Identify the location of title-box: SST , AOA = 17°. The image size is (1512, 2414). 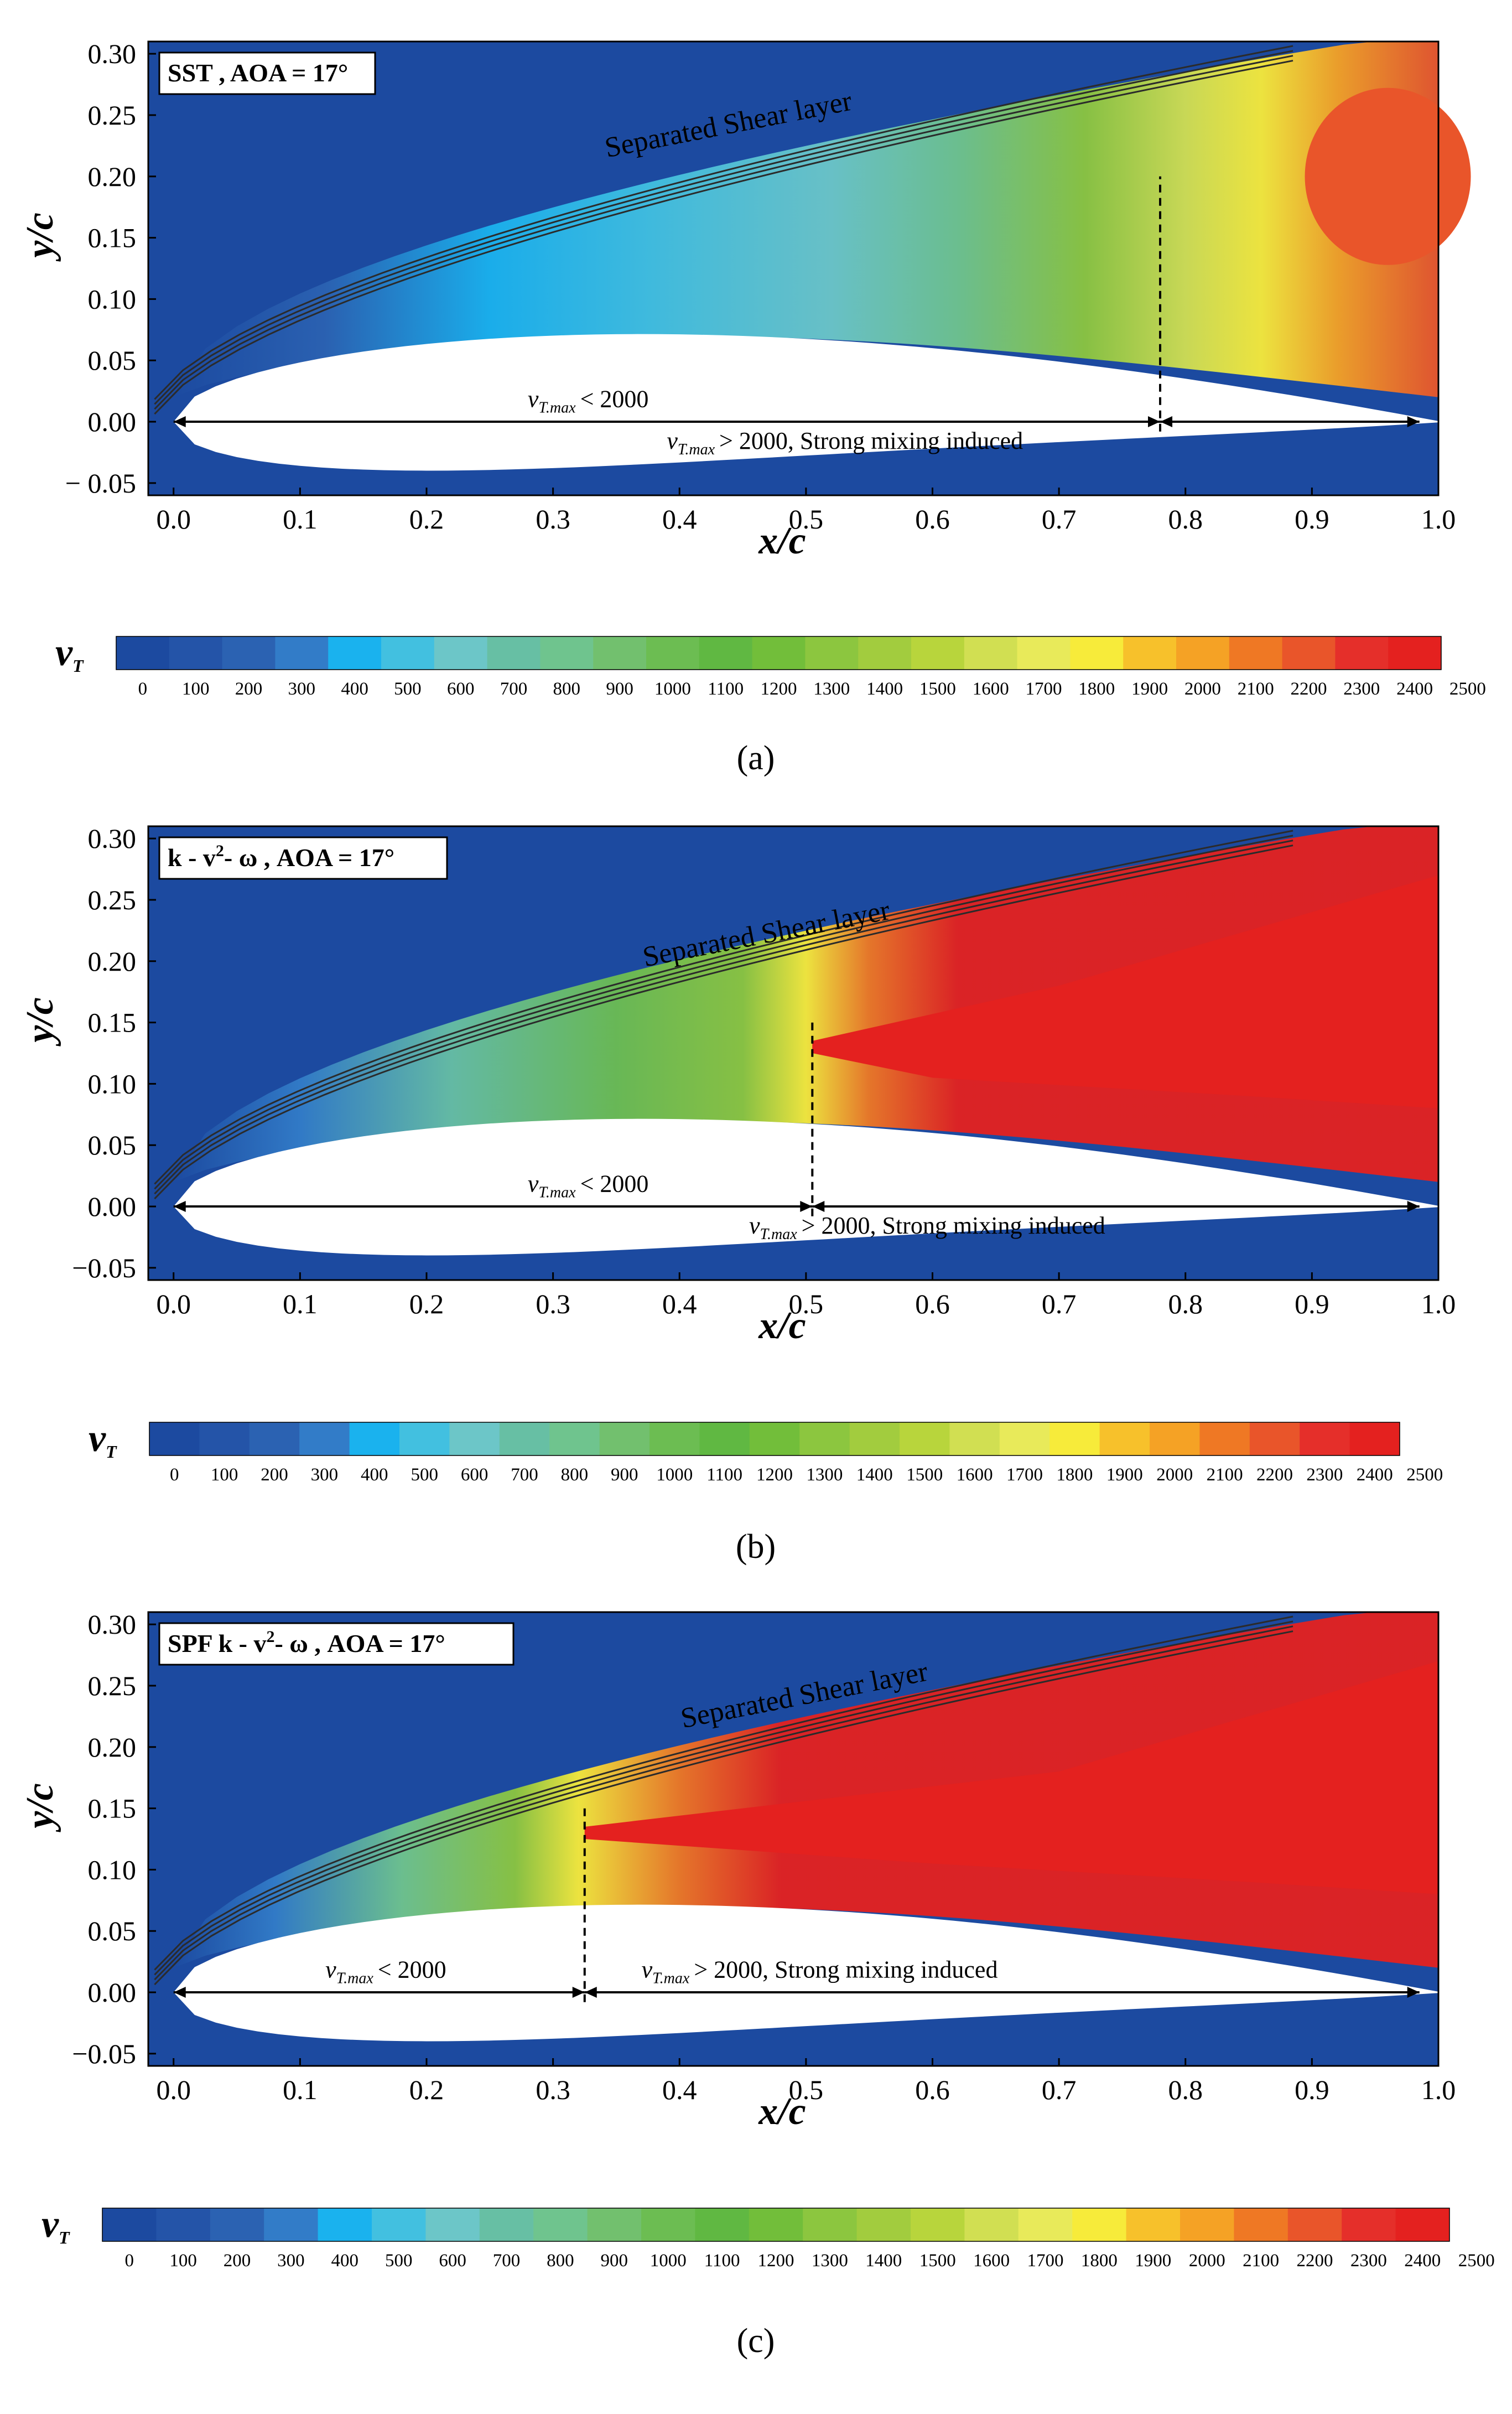
(267, 73).